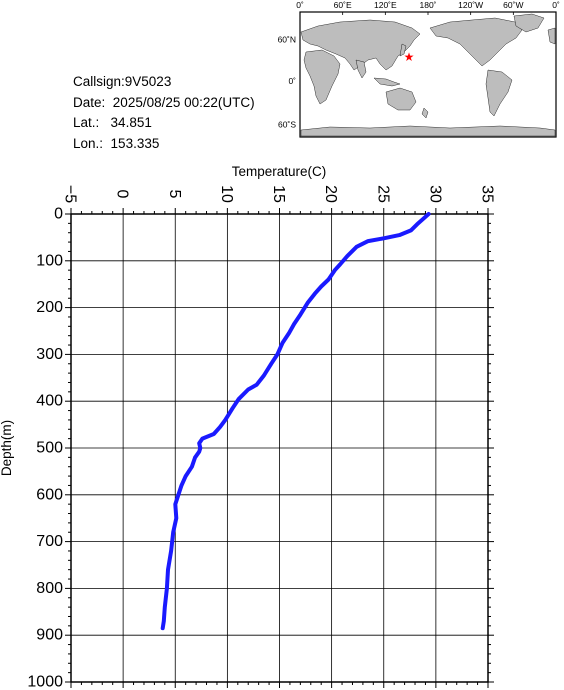  Describe the element at coordinates (529, 23) in the screenshot. I see `land-greenland` at that location.